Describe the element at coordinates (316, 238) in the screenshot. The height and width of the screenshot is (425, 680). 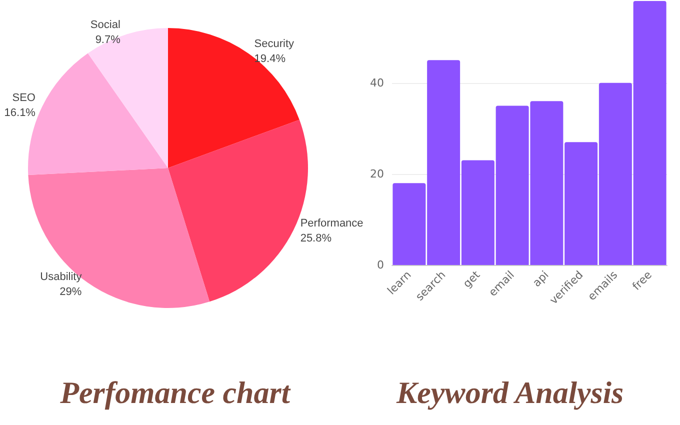
I see `data-label: 25.8%` at that location.